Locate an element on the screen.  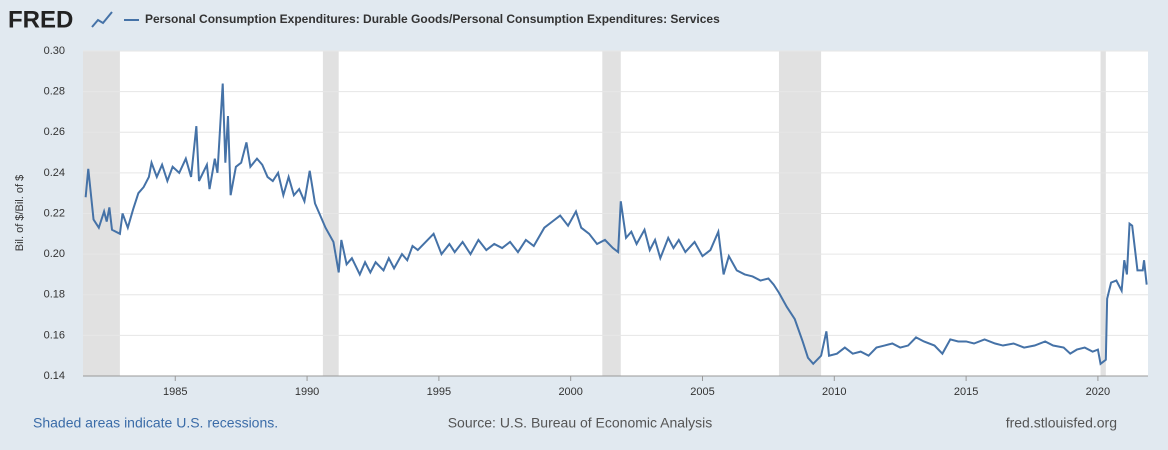
logo-icon is located at coordinates (102, 19).